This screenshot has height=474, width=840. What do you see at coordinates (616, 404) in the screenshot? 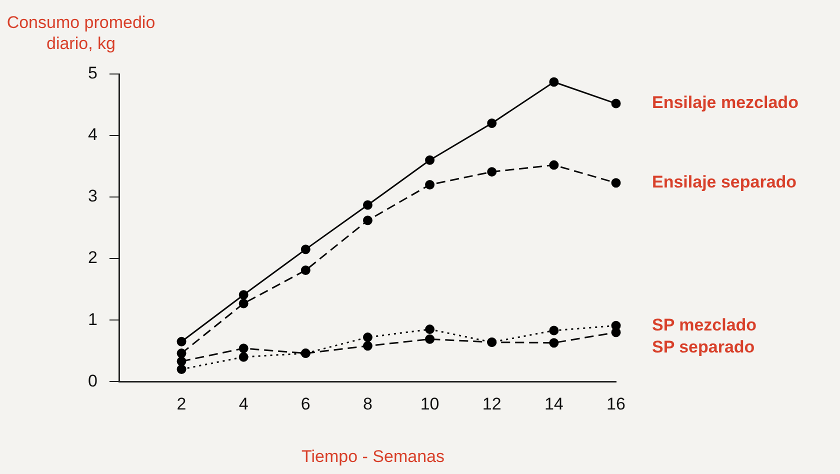
I see `x-tick-label: 16` at bounding box center [616, 404].